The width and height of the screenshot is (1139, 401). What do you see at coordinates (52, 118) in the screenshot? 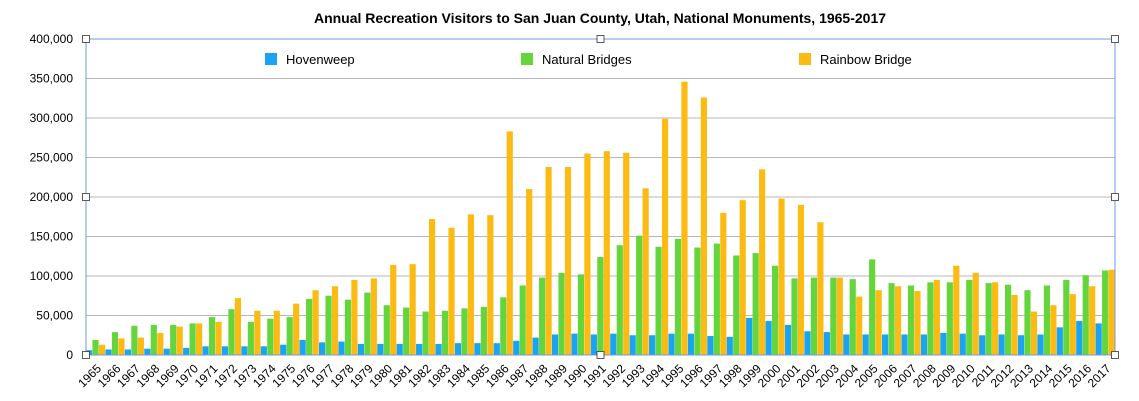
I see `y-tick-label: 300,000` at bounding box center [52, 118].